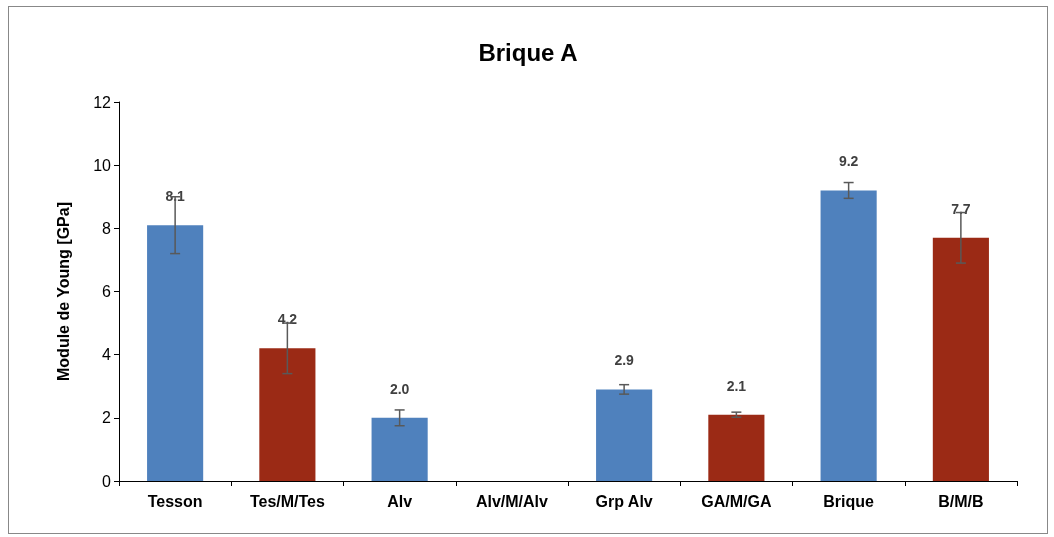 The width and height of the screenshot is (1054, 537). I want to click on x-tick-label: Grp Alv, so click(624, 501).